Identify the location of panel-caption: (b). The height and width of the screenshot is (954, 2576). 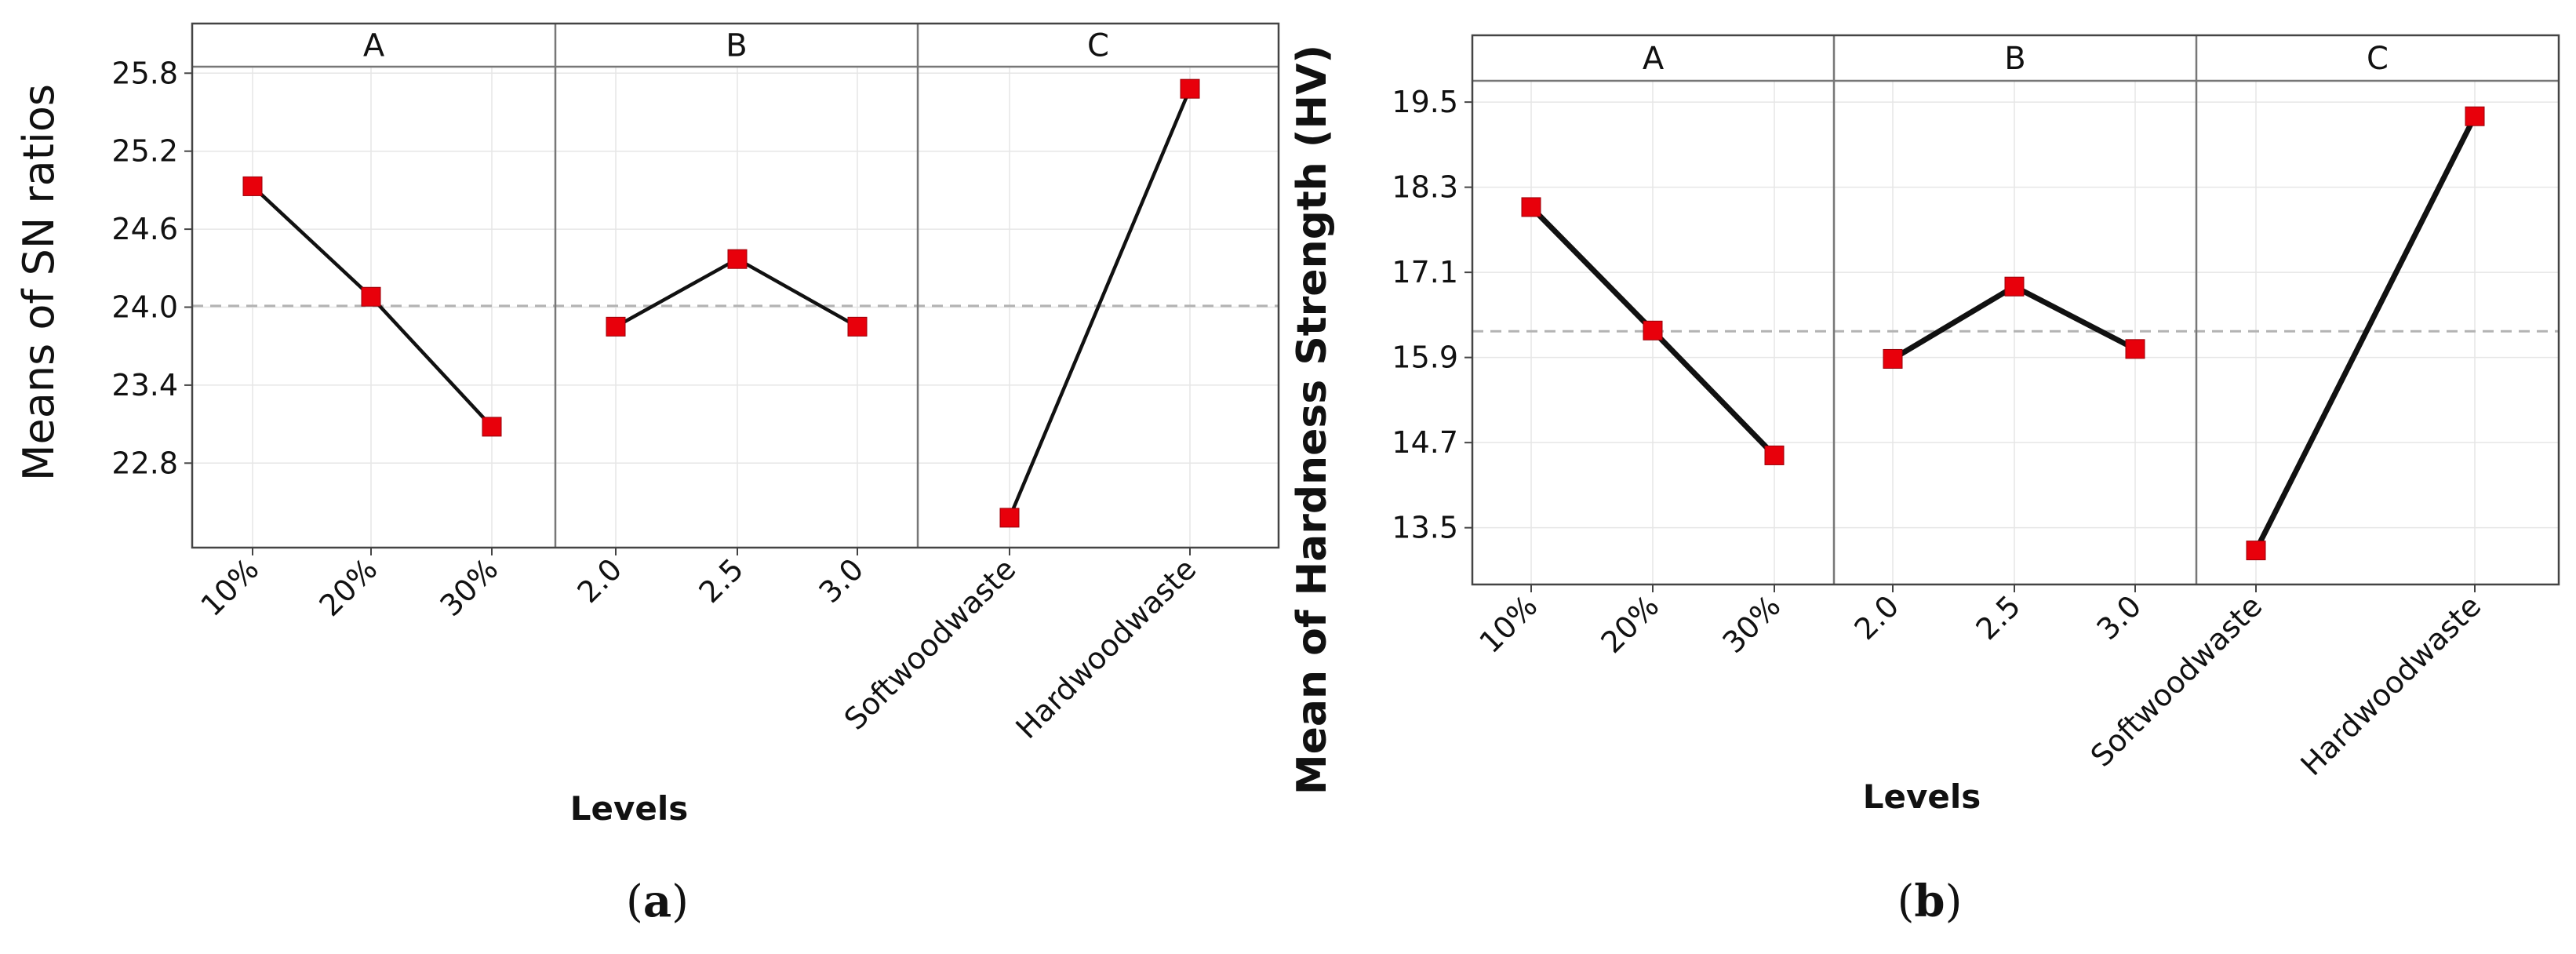
(1930, 901).